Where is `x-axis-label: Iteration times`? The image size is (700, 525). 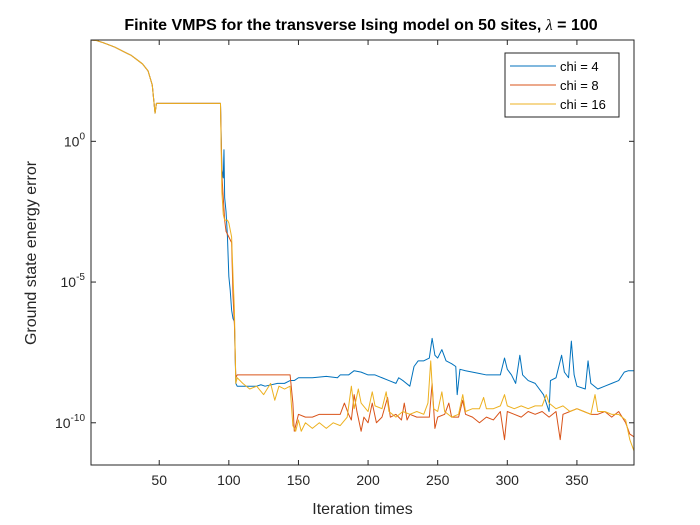 x-axis-label: Iteration times is located at coordinates (362, 509).